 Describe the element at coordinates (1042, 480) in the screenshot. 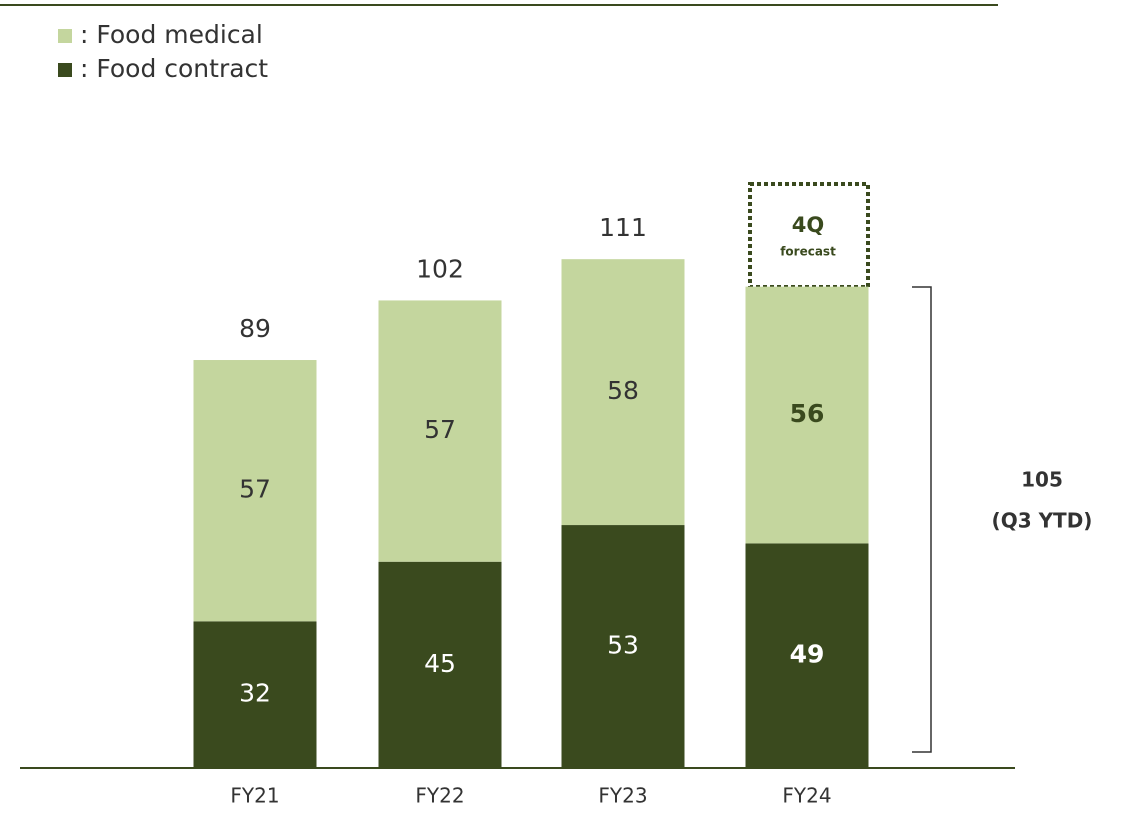

I see `ytd-value: 105` at that location.